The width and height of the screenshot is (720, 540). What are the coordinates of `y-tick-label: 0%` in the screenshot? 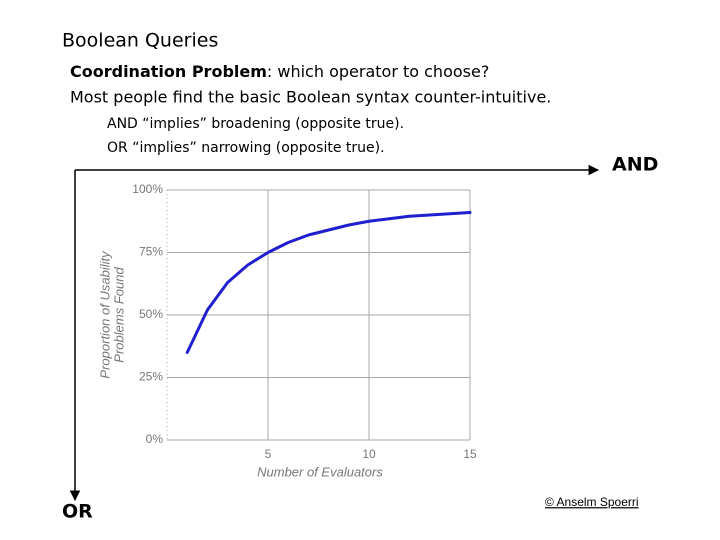 It's located at (155, 439).